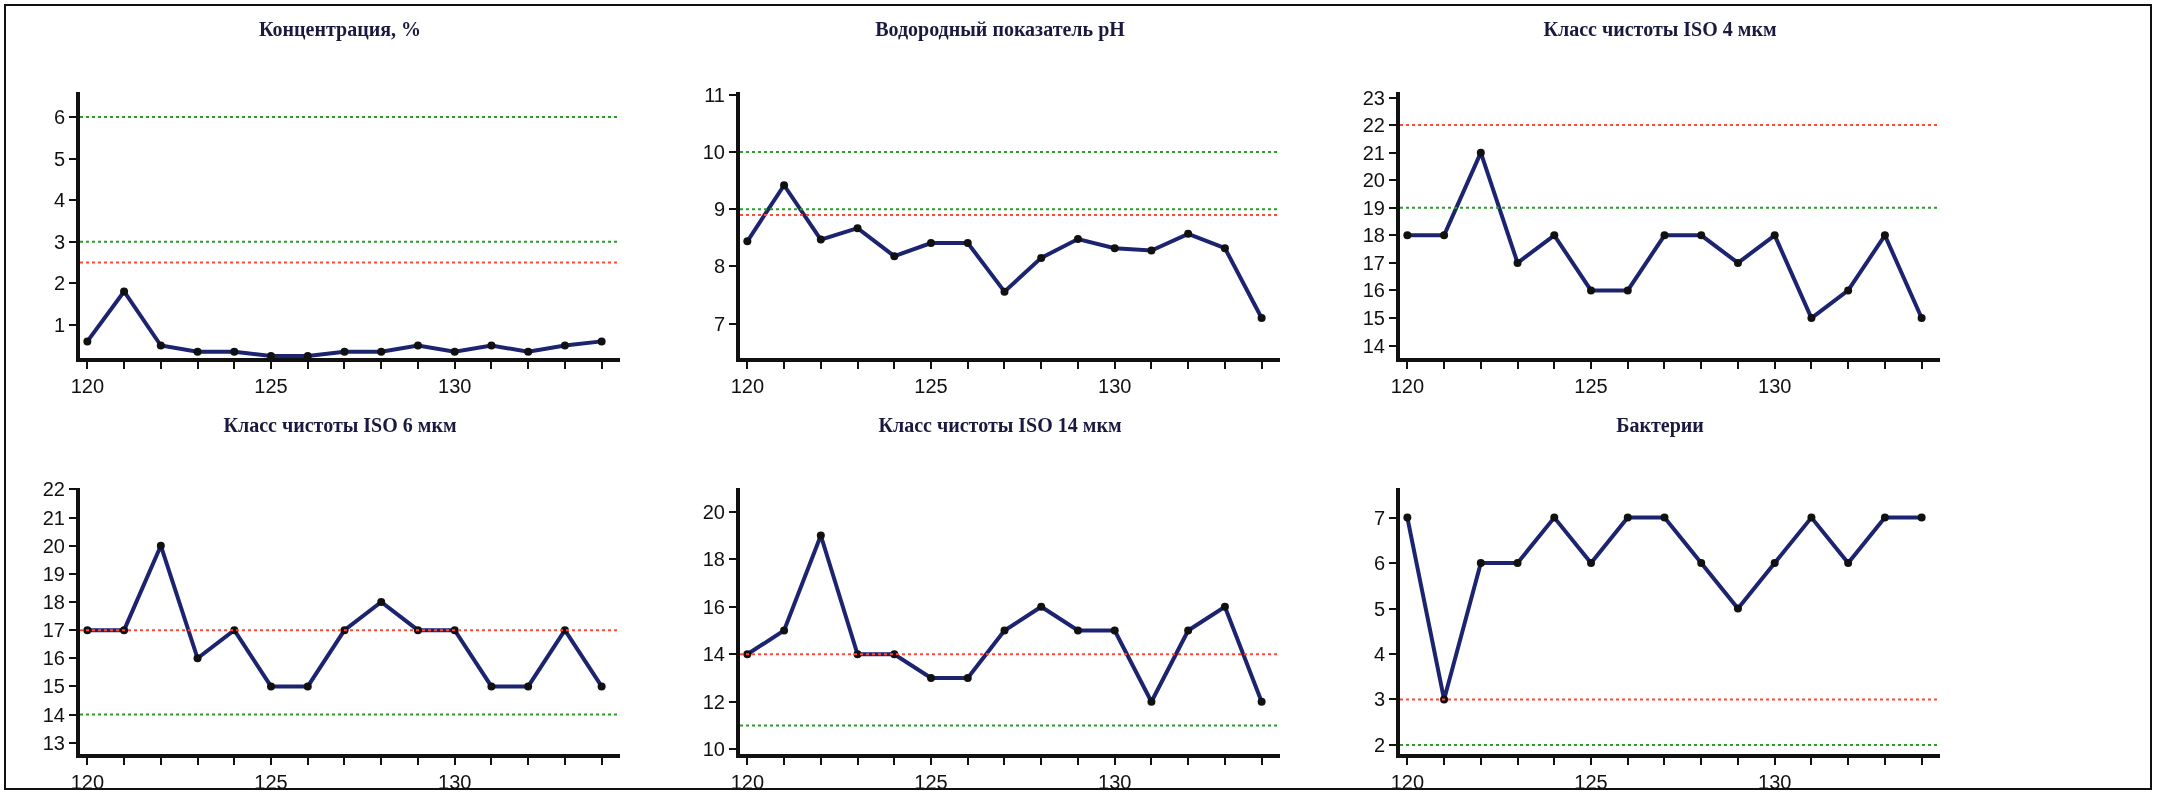 The height and width of the screenshot is (796, 2160). Describe the element at coordinates (1660, 28) in the screenshot. I see `chart-title: Класс чистоты ISO 4 мкм` at that location.